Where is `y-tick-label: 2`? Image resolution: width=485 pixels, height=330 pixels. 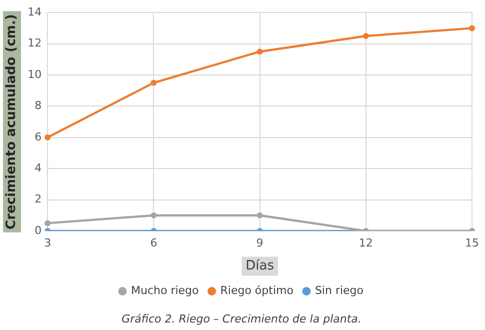 y-tick-label: 2 is located at coordinates (38, 199).